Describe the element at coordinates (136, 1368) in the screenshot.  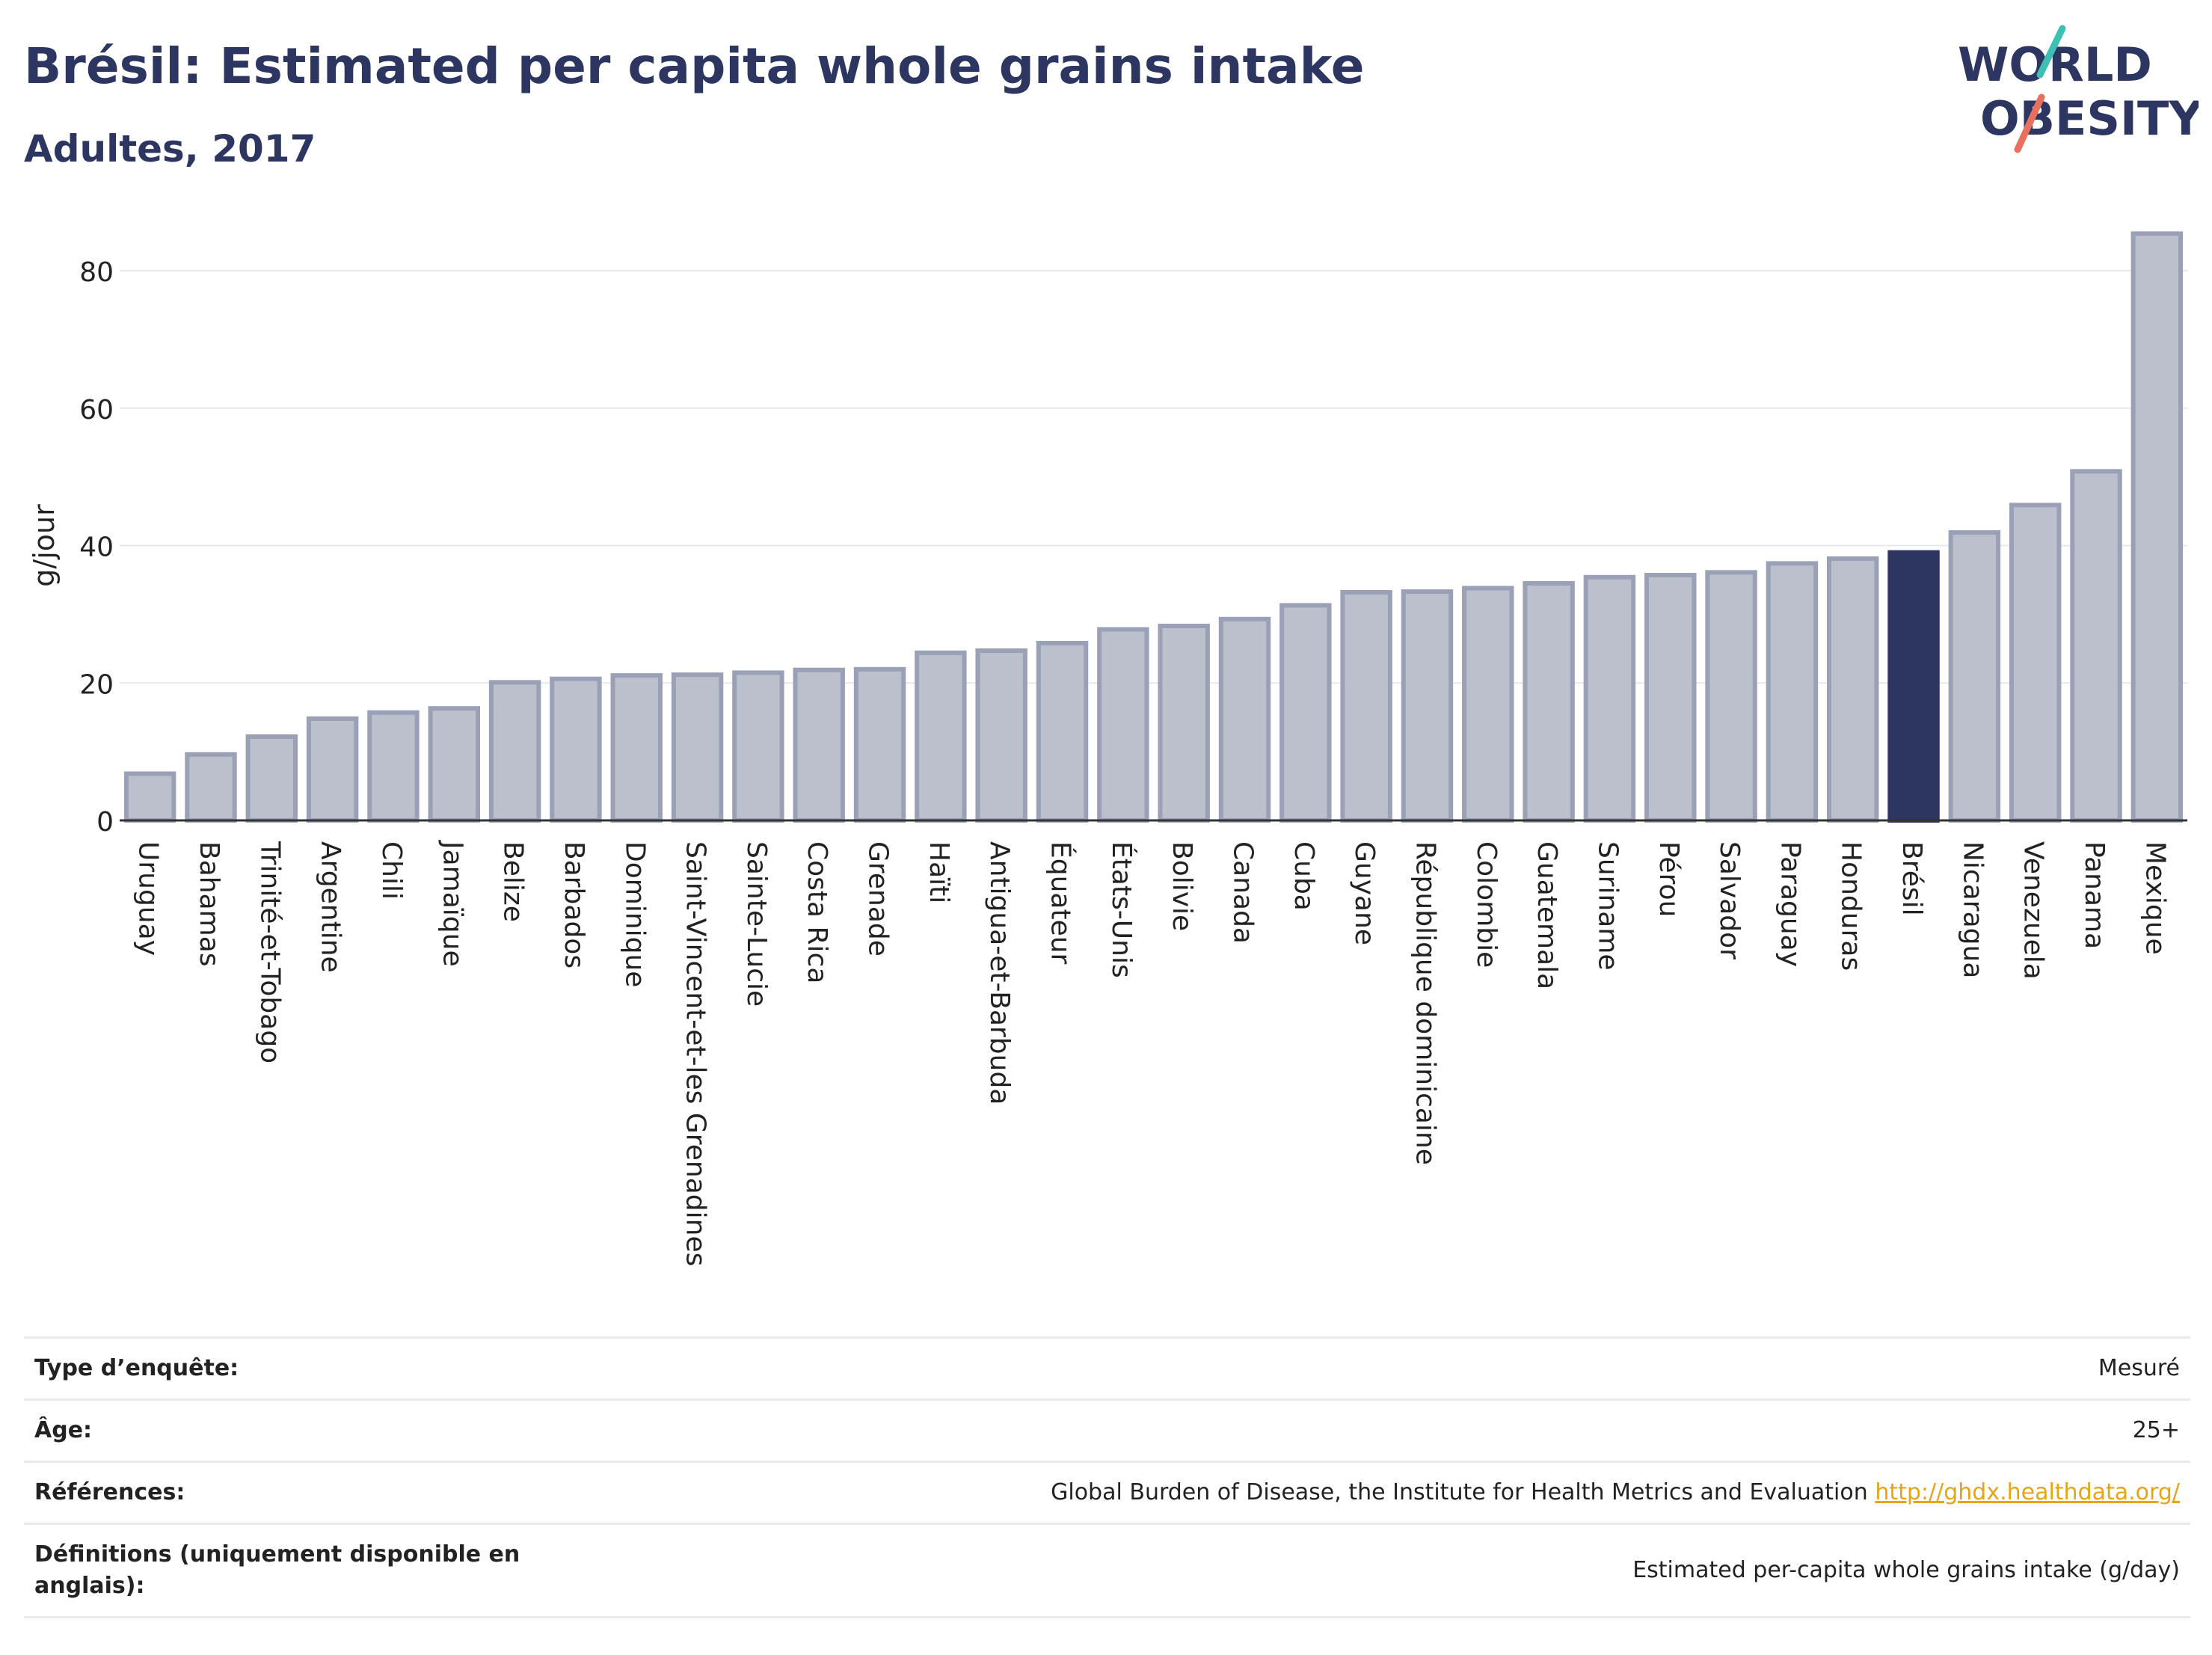
I see `info-label: Type d’enquête:` at that location.